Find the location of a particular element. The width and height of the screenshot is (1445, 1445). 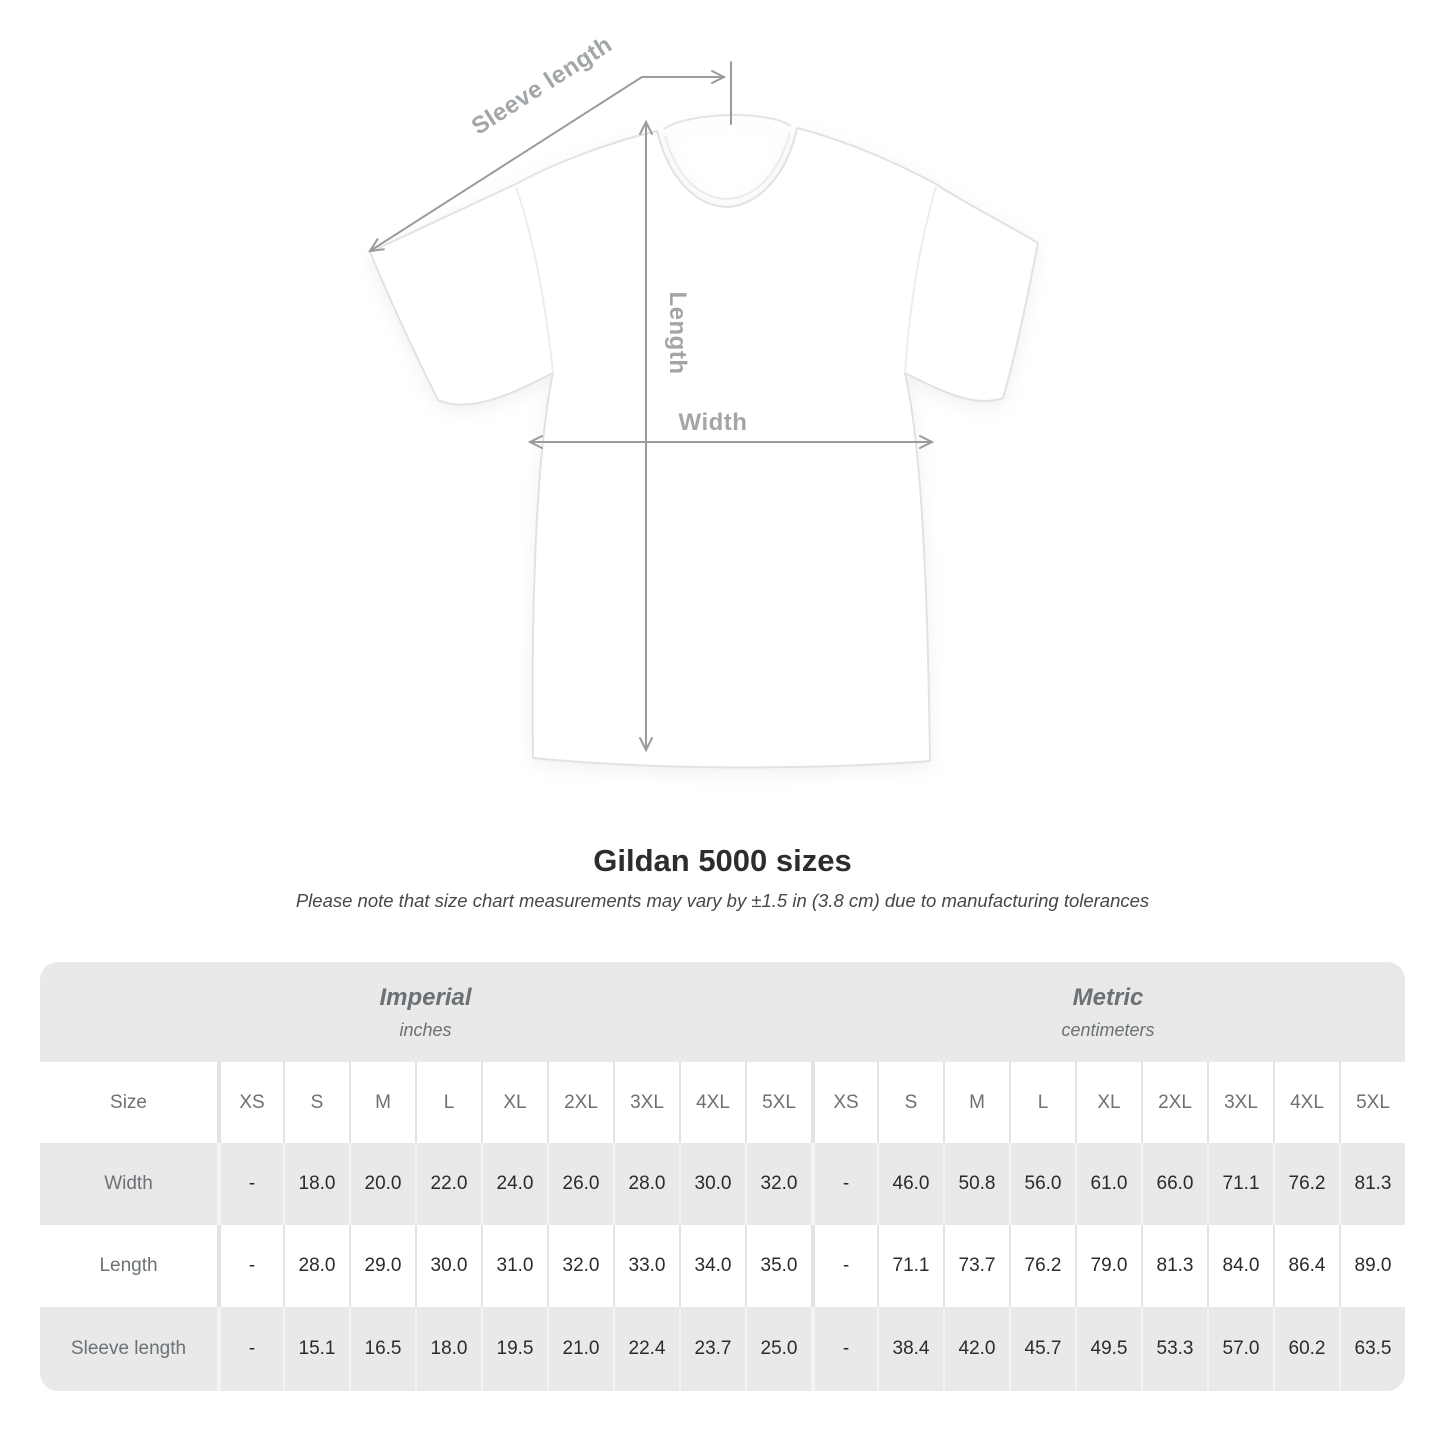

size-header-metric-s: S is located at coordinates (910, 1102).